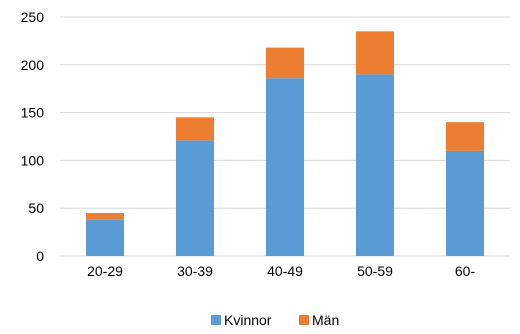 The height and width of the screenshot is (334, 520). What do you see at coordinates (40, 256) in the screenshot?
I see `y-tick-label: 0` at bounding box center [40, 256].